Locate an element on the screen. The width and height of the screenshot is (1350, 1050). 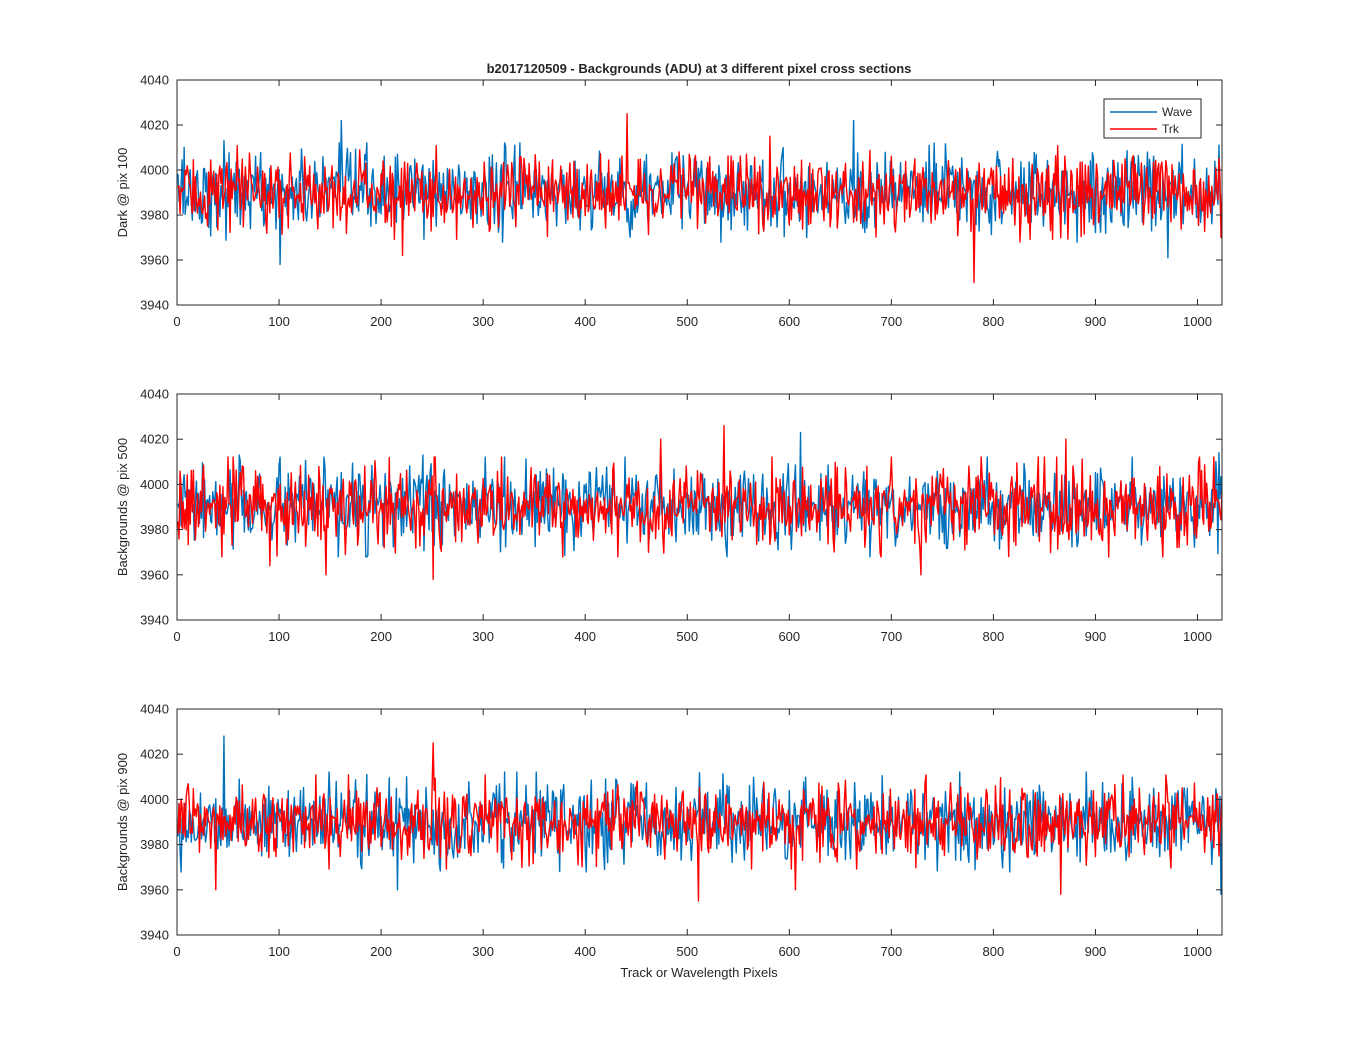
legend-label-trk: Trk is located at coordinates (1171, 129).